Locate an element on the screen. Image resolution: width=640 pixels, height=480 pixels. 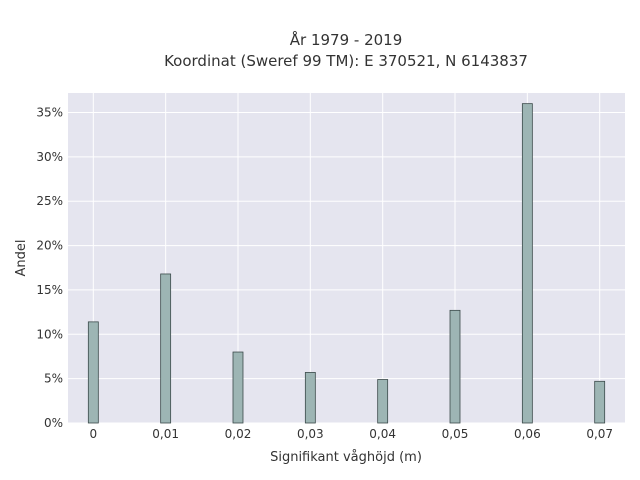
x-tick-label: 0,01 is located at coordinates (165, 434).